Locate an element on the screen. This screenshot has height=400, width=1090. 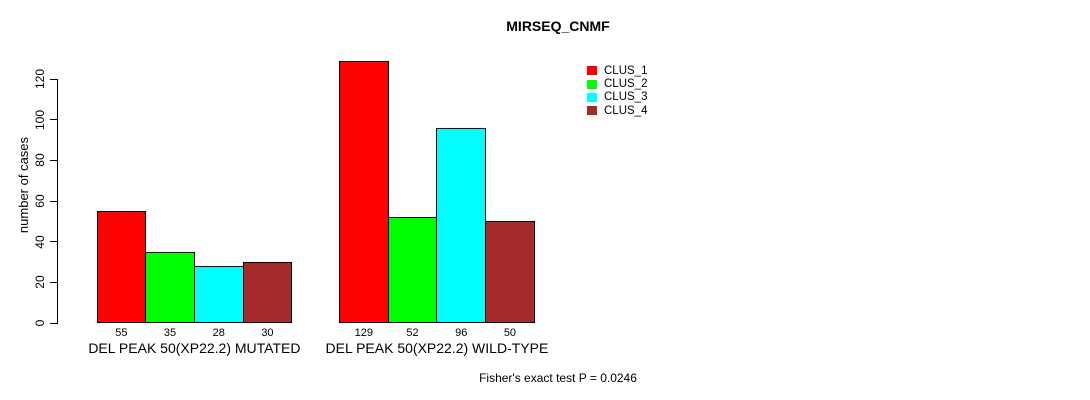
legend-label: CLUS_1 is located at coordinates (626, 70).